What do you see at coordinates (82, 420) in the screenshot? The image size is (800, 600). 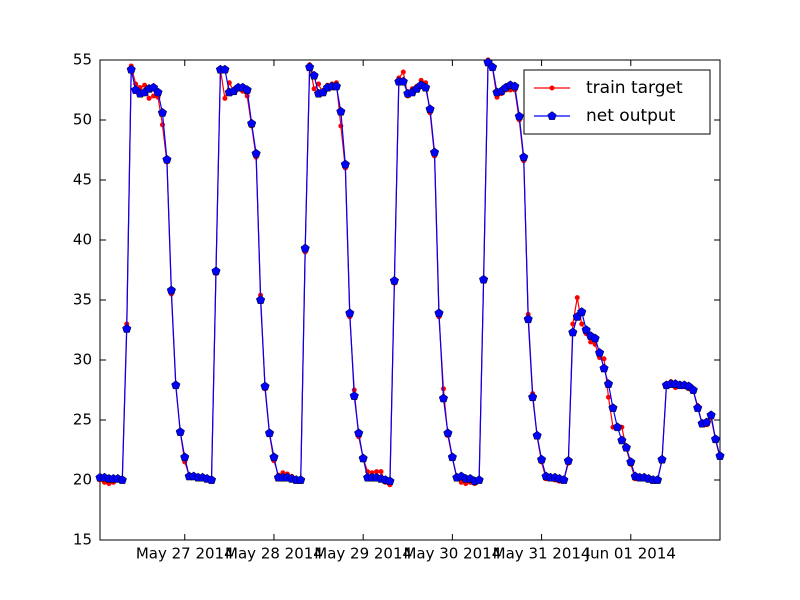 I see `y-tick-label: 25` at bounding box center [82, 420].